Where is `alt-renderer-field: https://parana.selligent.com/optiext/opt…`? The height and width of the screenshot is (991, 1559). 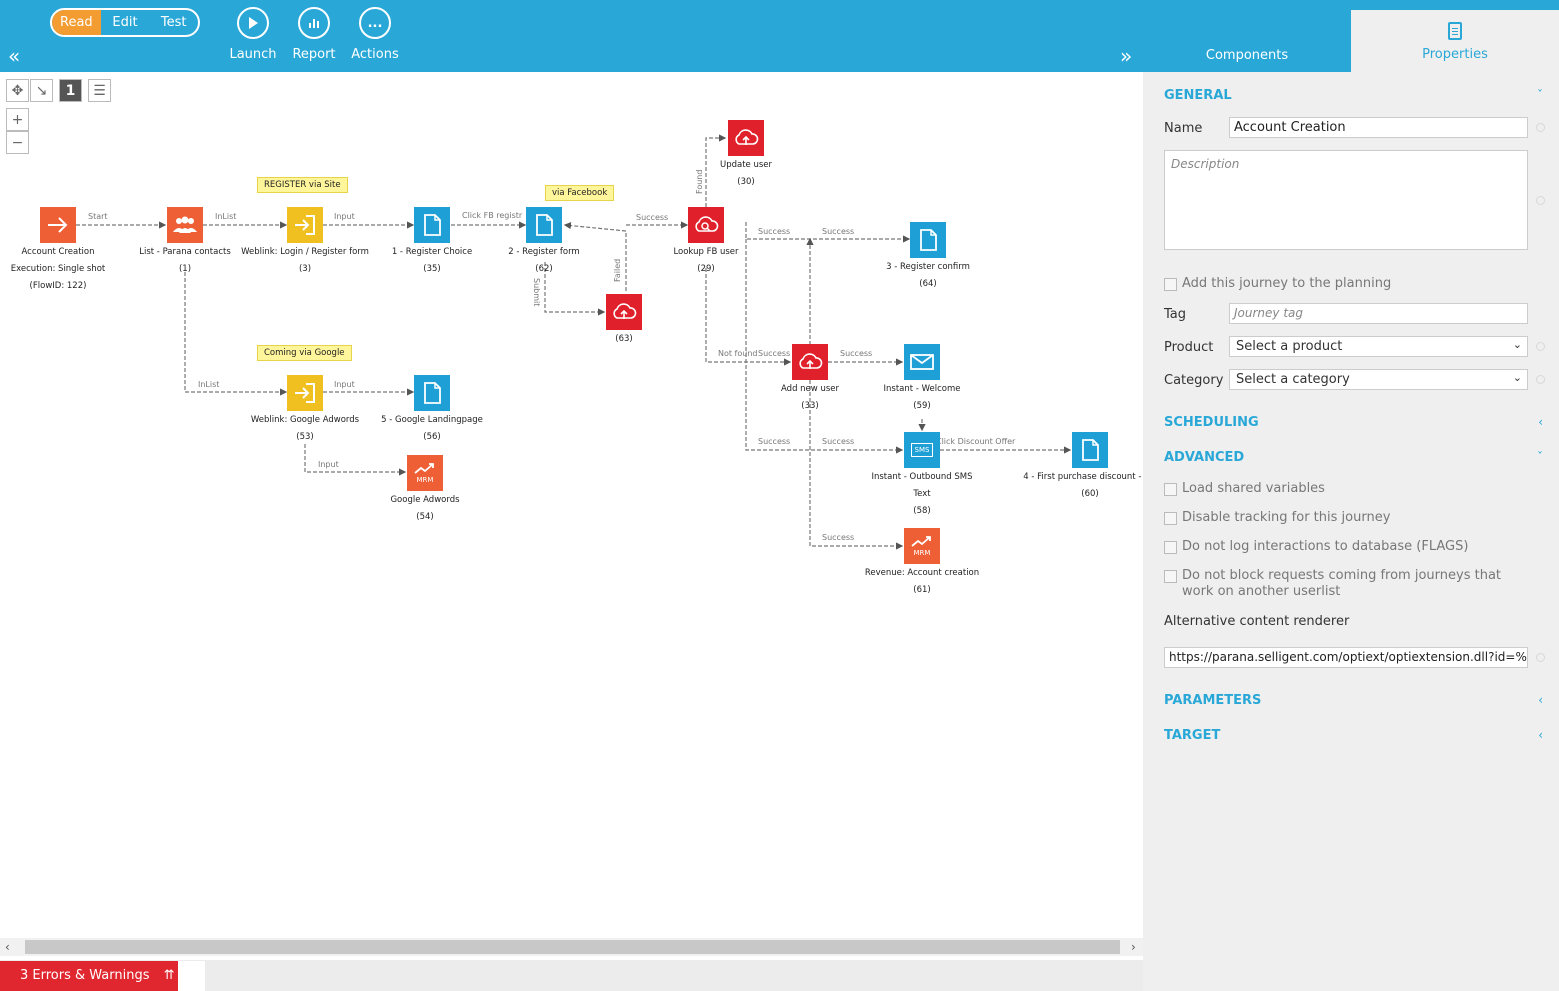 alt-renderer-field: https://parana.selligent.com/optiext/opt… is located at coordinates (1346, 657).